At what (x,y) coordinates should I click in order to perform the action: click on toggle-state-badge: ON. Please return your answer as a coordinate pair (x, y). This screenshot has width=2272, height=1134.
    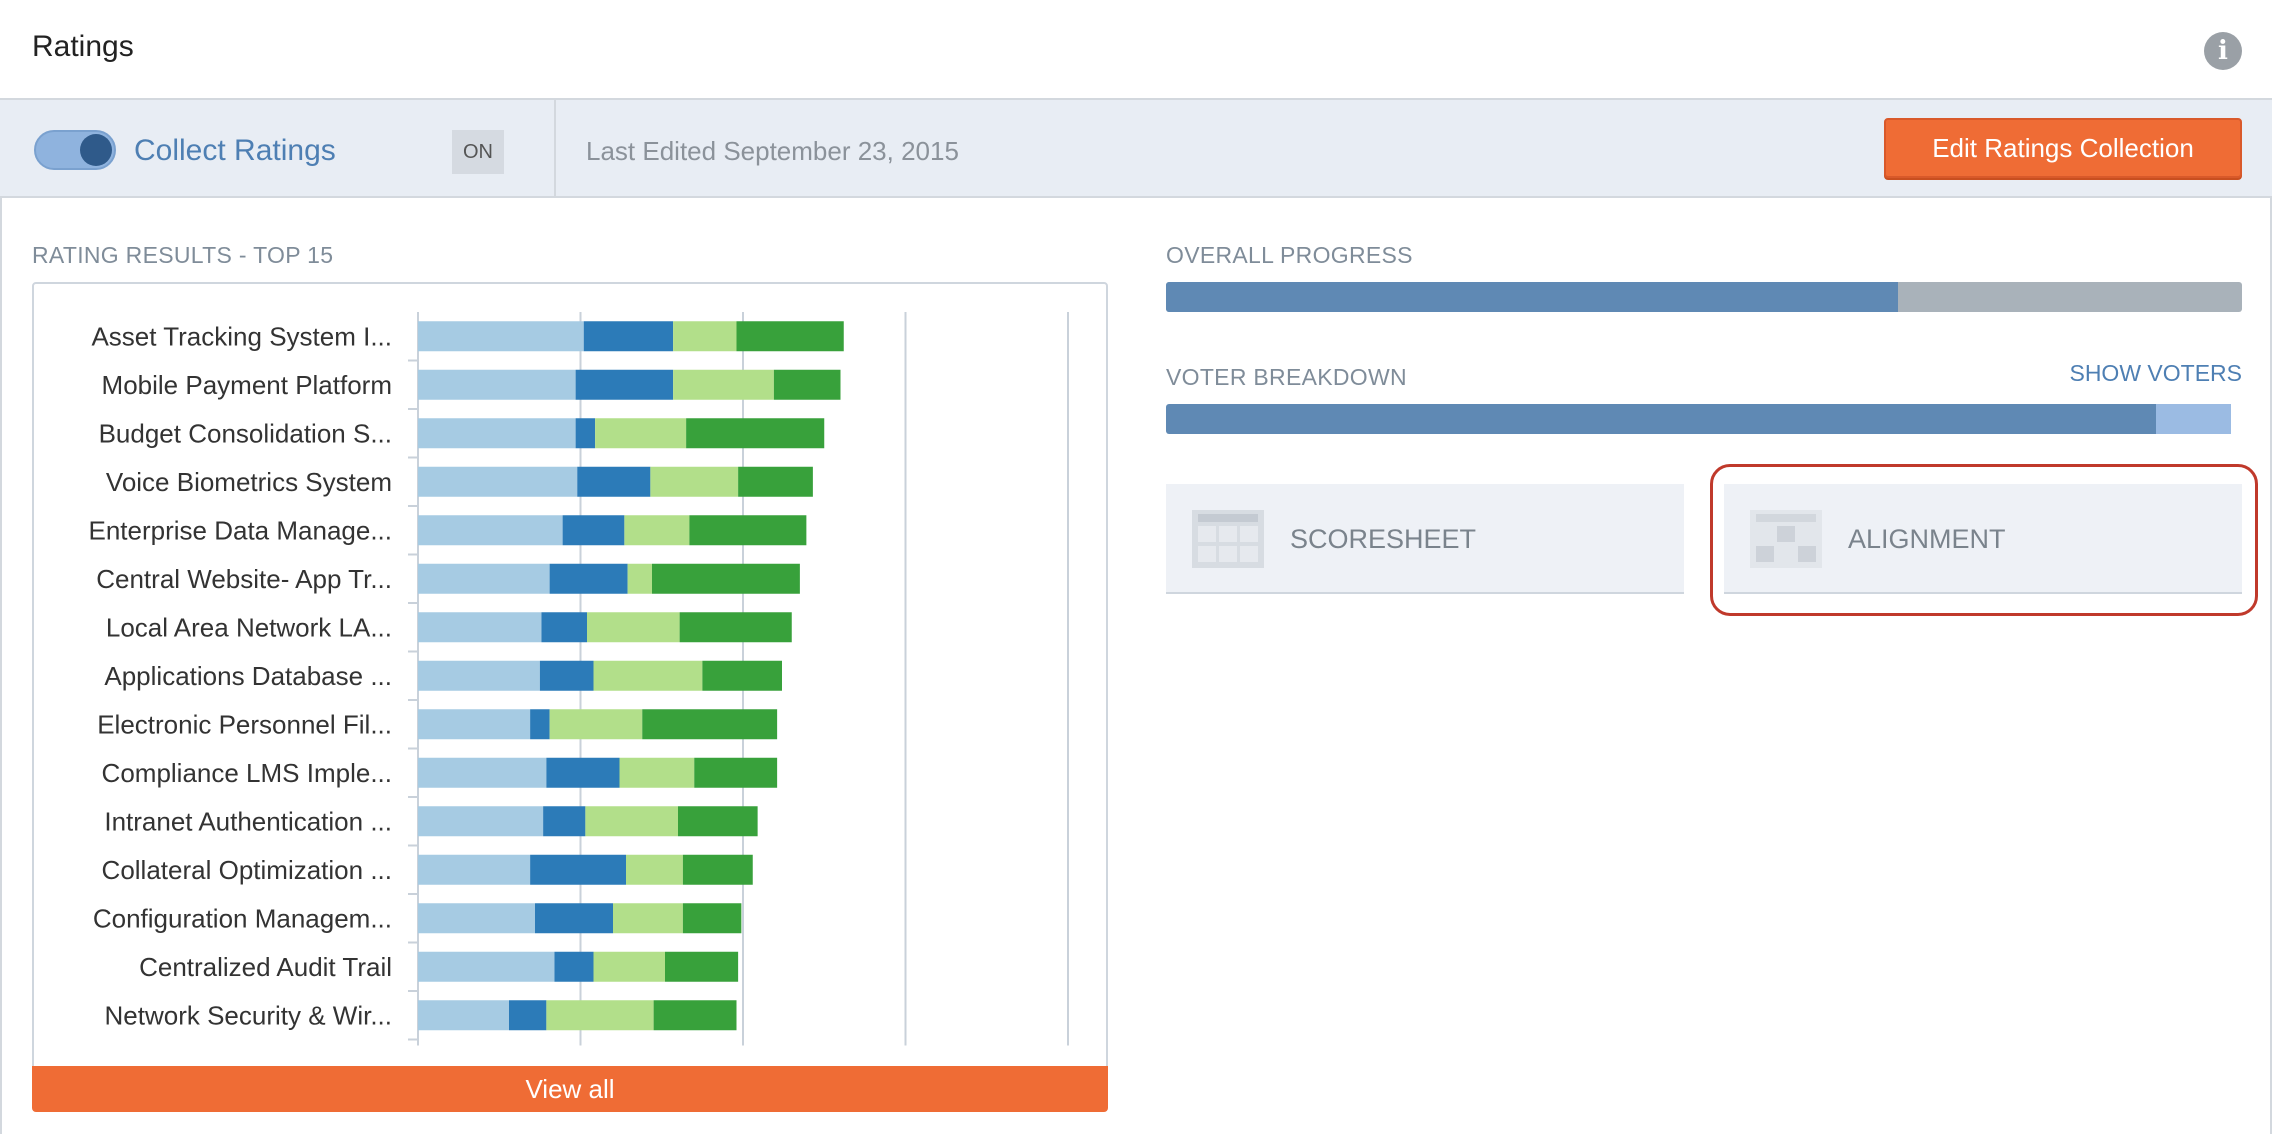
    Looking at the image, I should click on (478, 152).